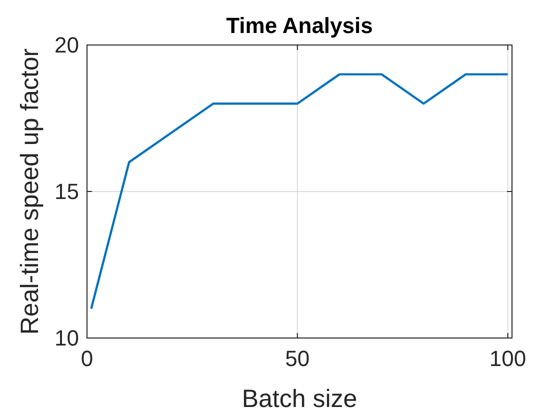 The height and width of the screenshot is (415, 533). Describe the element at coordinates (30, 191) in the screenshot. I see `y-axis-title: Real-time speed up factor` at that location.